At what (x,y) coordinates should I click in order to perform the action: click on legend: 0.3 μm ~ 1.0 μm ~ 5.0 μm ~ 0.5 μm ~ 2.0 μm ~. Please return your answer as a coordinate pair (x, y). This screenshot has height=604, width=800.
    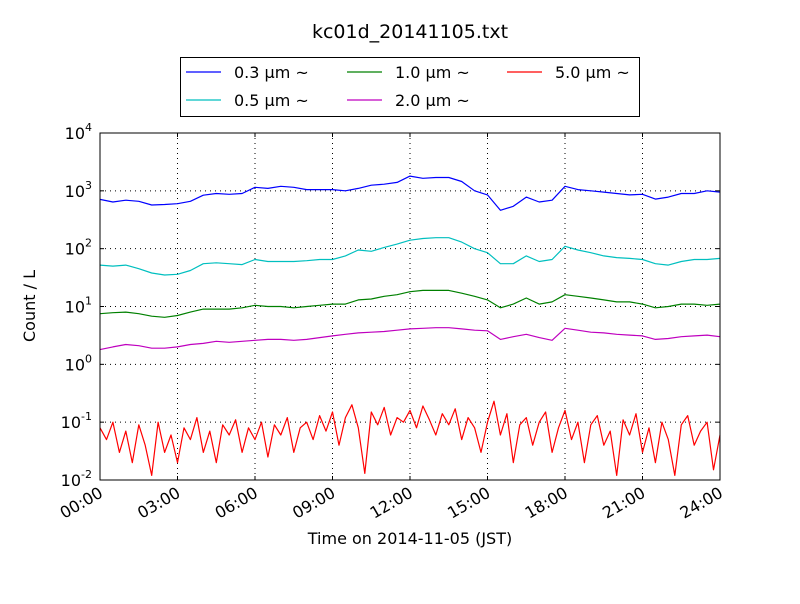
    Looking at the image, I should click on (410, 87).